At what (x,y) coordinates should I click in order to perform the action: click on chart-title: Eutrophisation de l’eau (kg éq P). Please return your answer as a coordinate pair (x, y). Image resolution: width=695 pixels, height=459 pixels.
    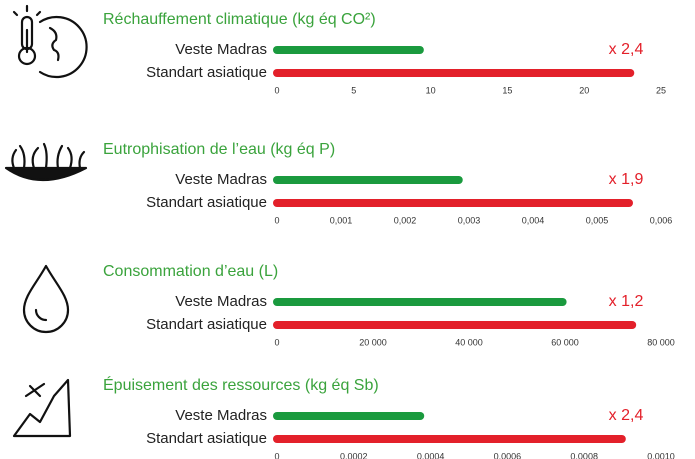
    Looking at the image, I should click on (219, 149).